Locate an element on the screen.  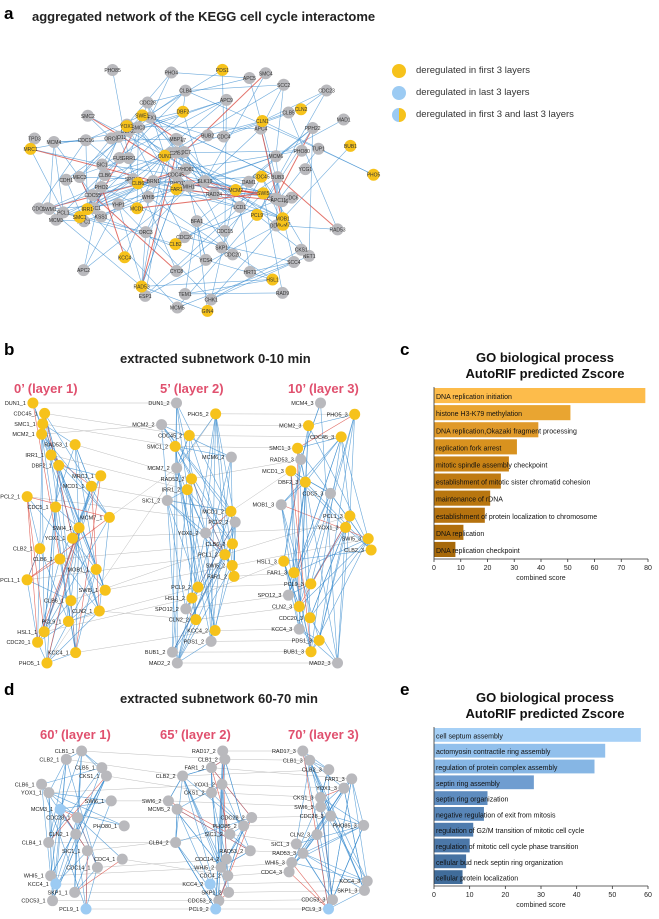
network-node-label: MCM2 is located at coordinates (235, 191).